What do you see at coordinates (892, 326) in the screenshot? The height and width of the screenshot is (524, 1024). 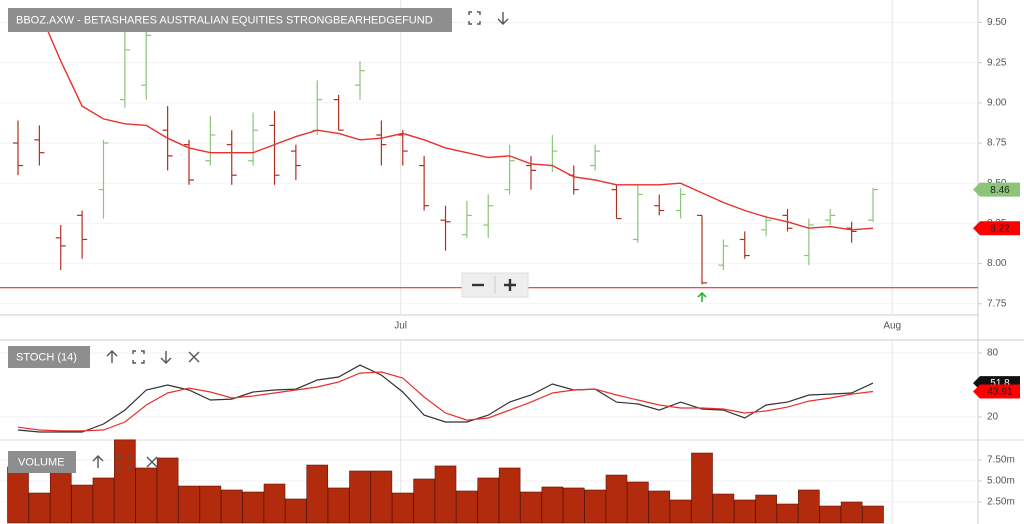 I see `x-tick-label: Aug` at bounding box center [892, 326].